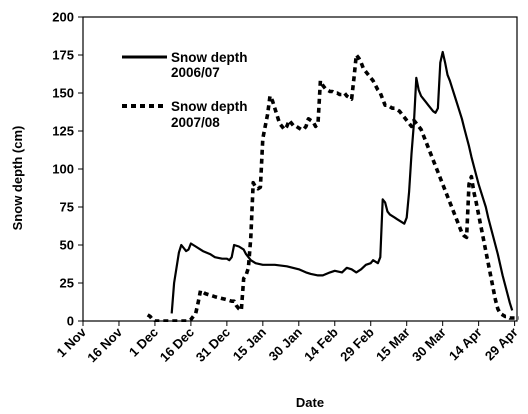 This screenshot has width=528, height=414. I want to click on y-axis-title: Snow depth (cm), so click(17, 178).